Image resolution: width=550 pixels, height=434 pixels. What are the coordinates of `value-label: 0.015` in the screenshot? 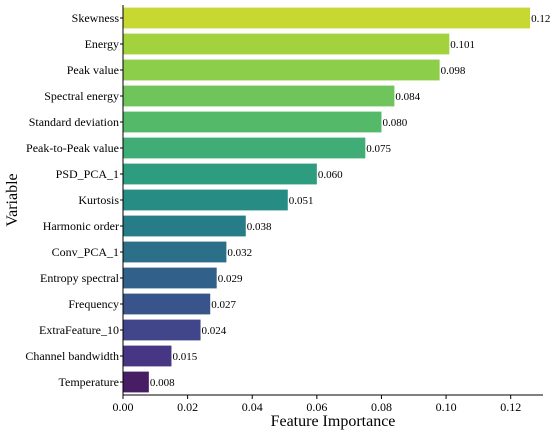 It's located at (184, 357).